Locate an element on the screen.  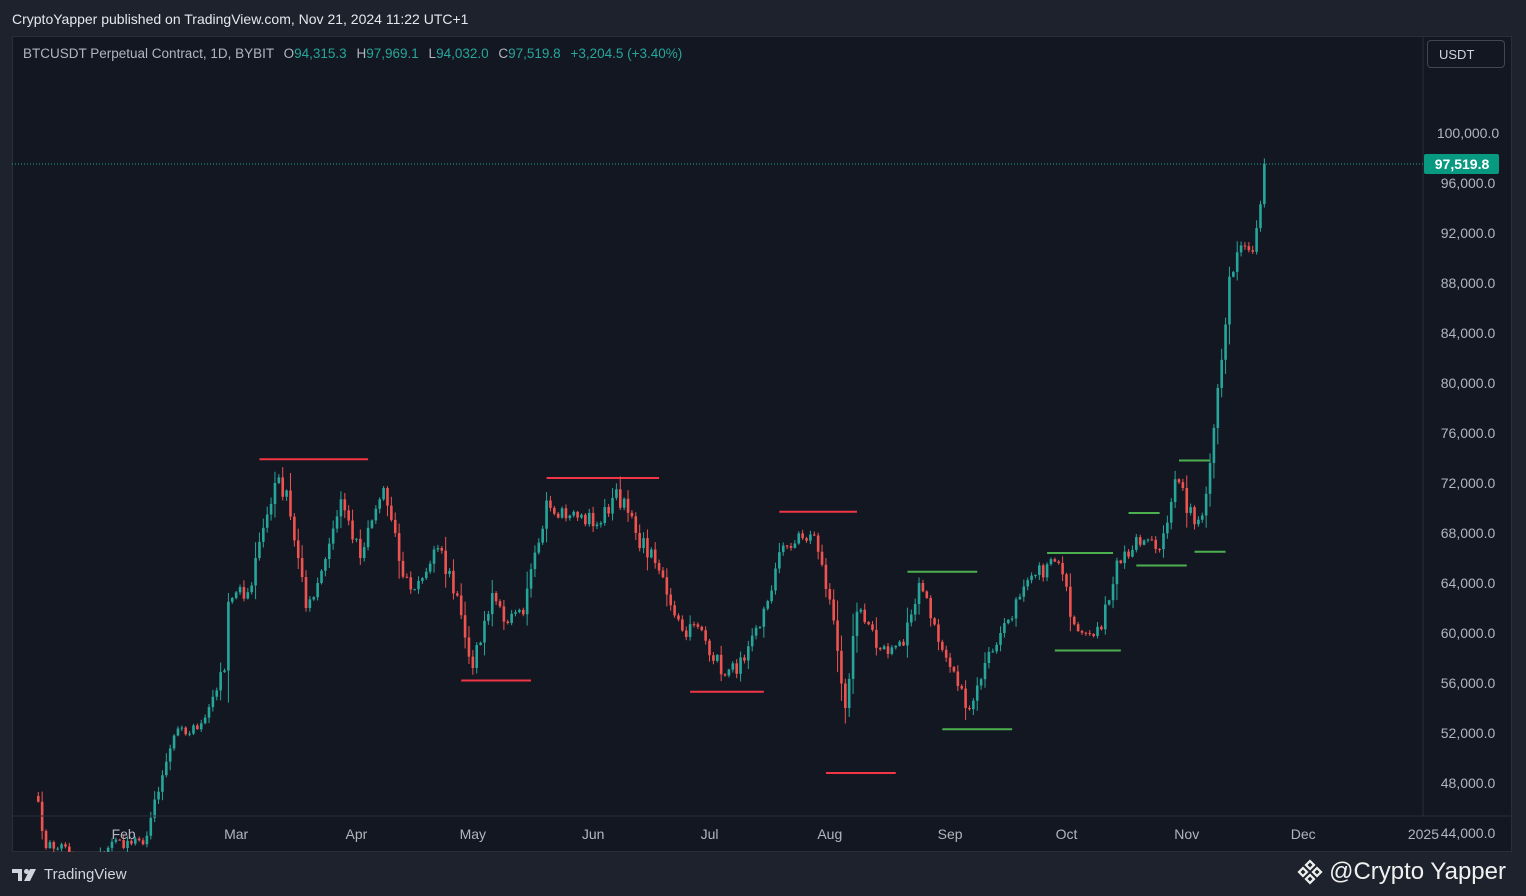
time-tick-label: Oct is located at coordinates (1067, 834).